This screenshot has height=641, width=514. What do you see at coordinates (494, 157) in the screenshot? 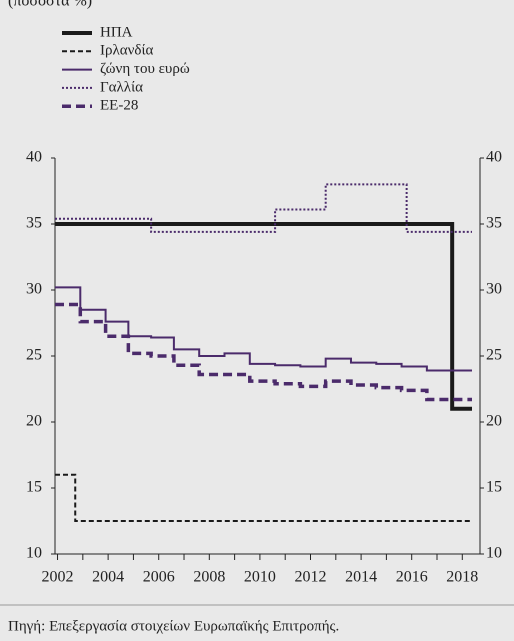
I see `y2-tick-label: 40` at bounding box center [494, 157].